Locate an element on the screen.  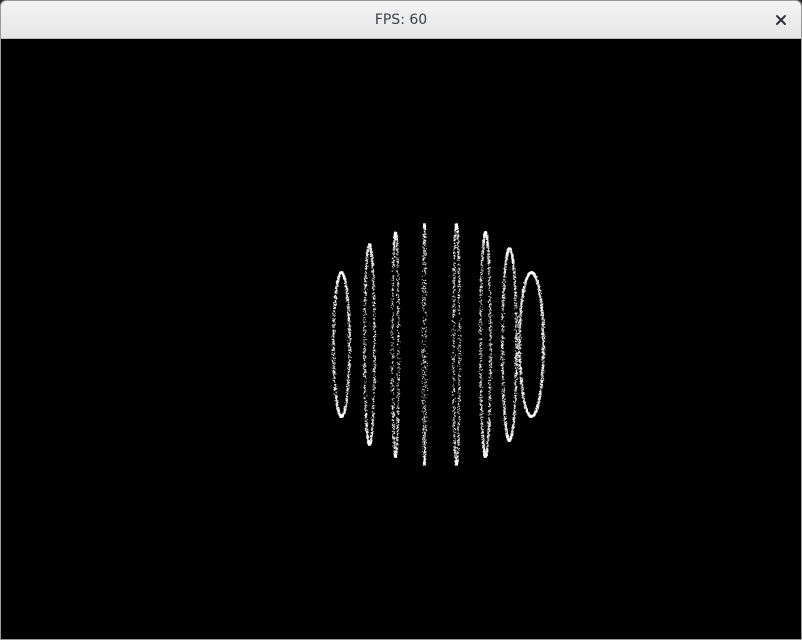
particle-rings is located at coordinates (438, 344).